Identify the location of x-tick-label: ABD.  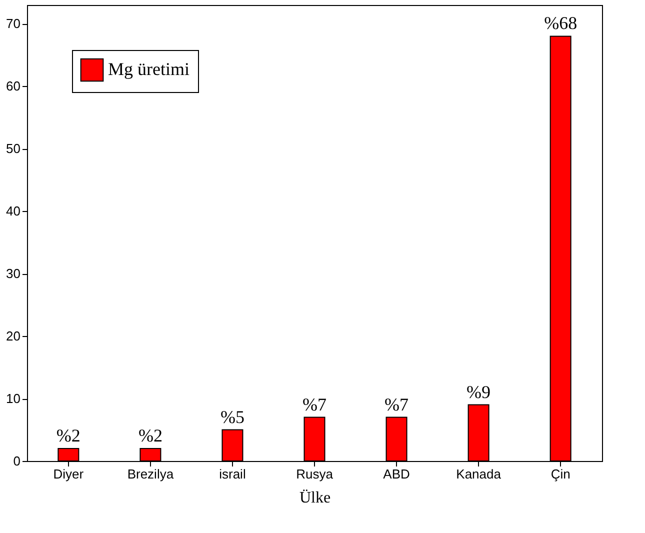
(396, 474).